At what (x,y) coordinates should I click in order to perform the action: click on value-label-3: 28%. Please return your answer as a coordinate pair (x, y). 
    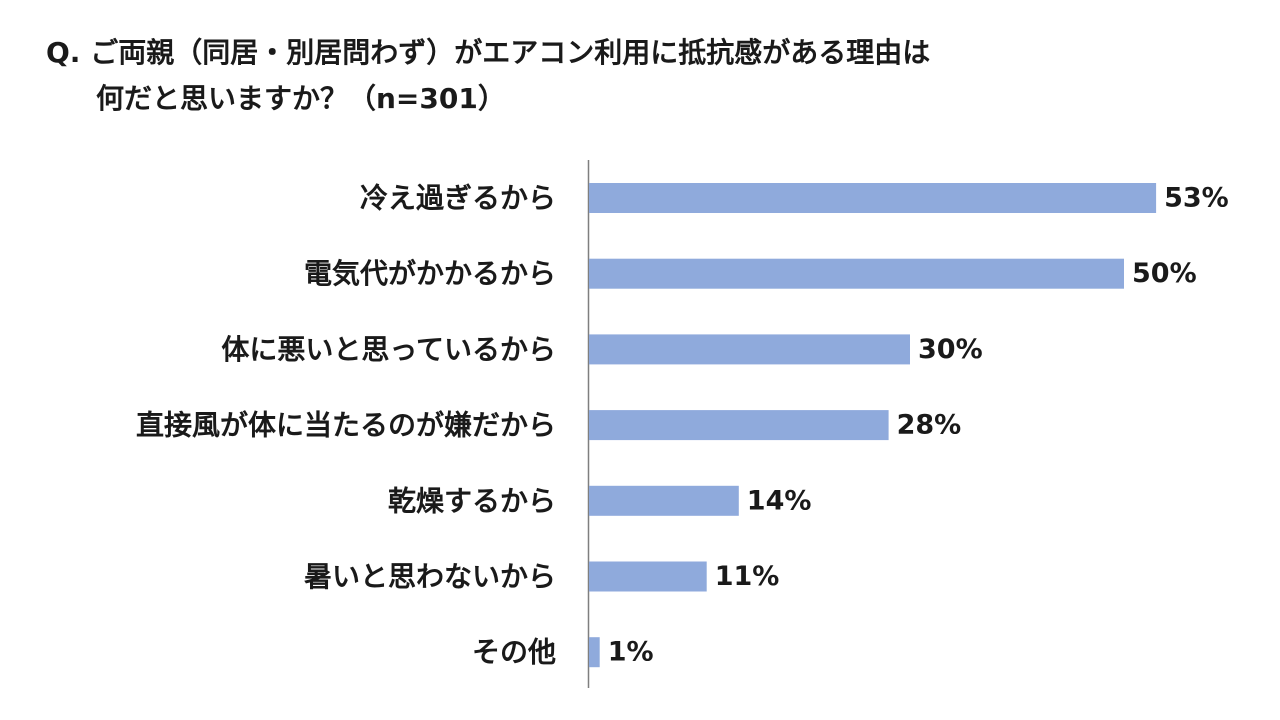
    Looking at the image, I should click on (929, 425).